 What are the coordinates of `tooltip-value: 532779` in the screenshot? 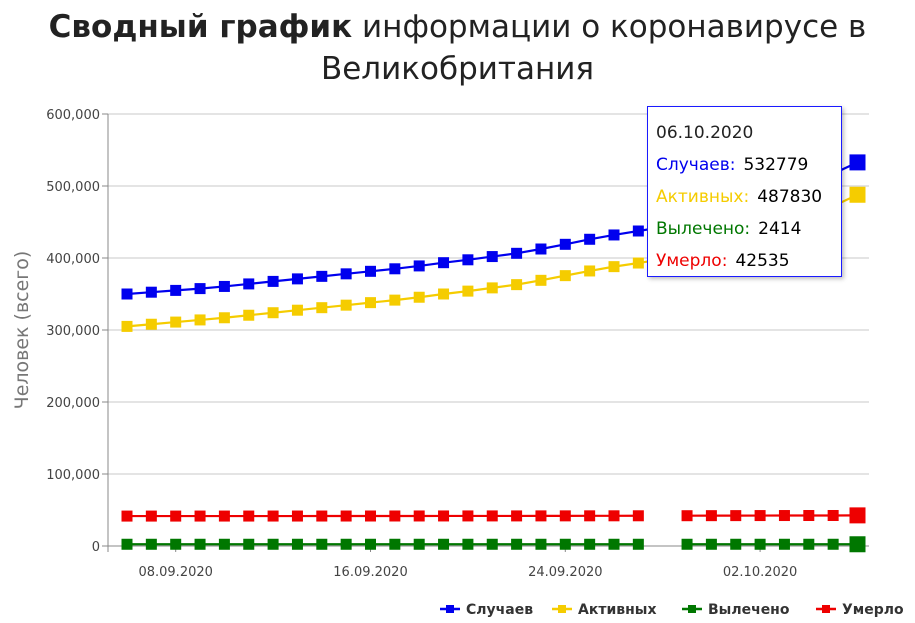 It's located at (776, 165).